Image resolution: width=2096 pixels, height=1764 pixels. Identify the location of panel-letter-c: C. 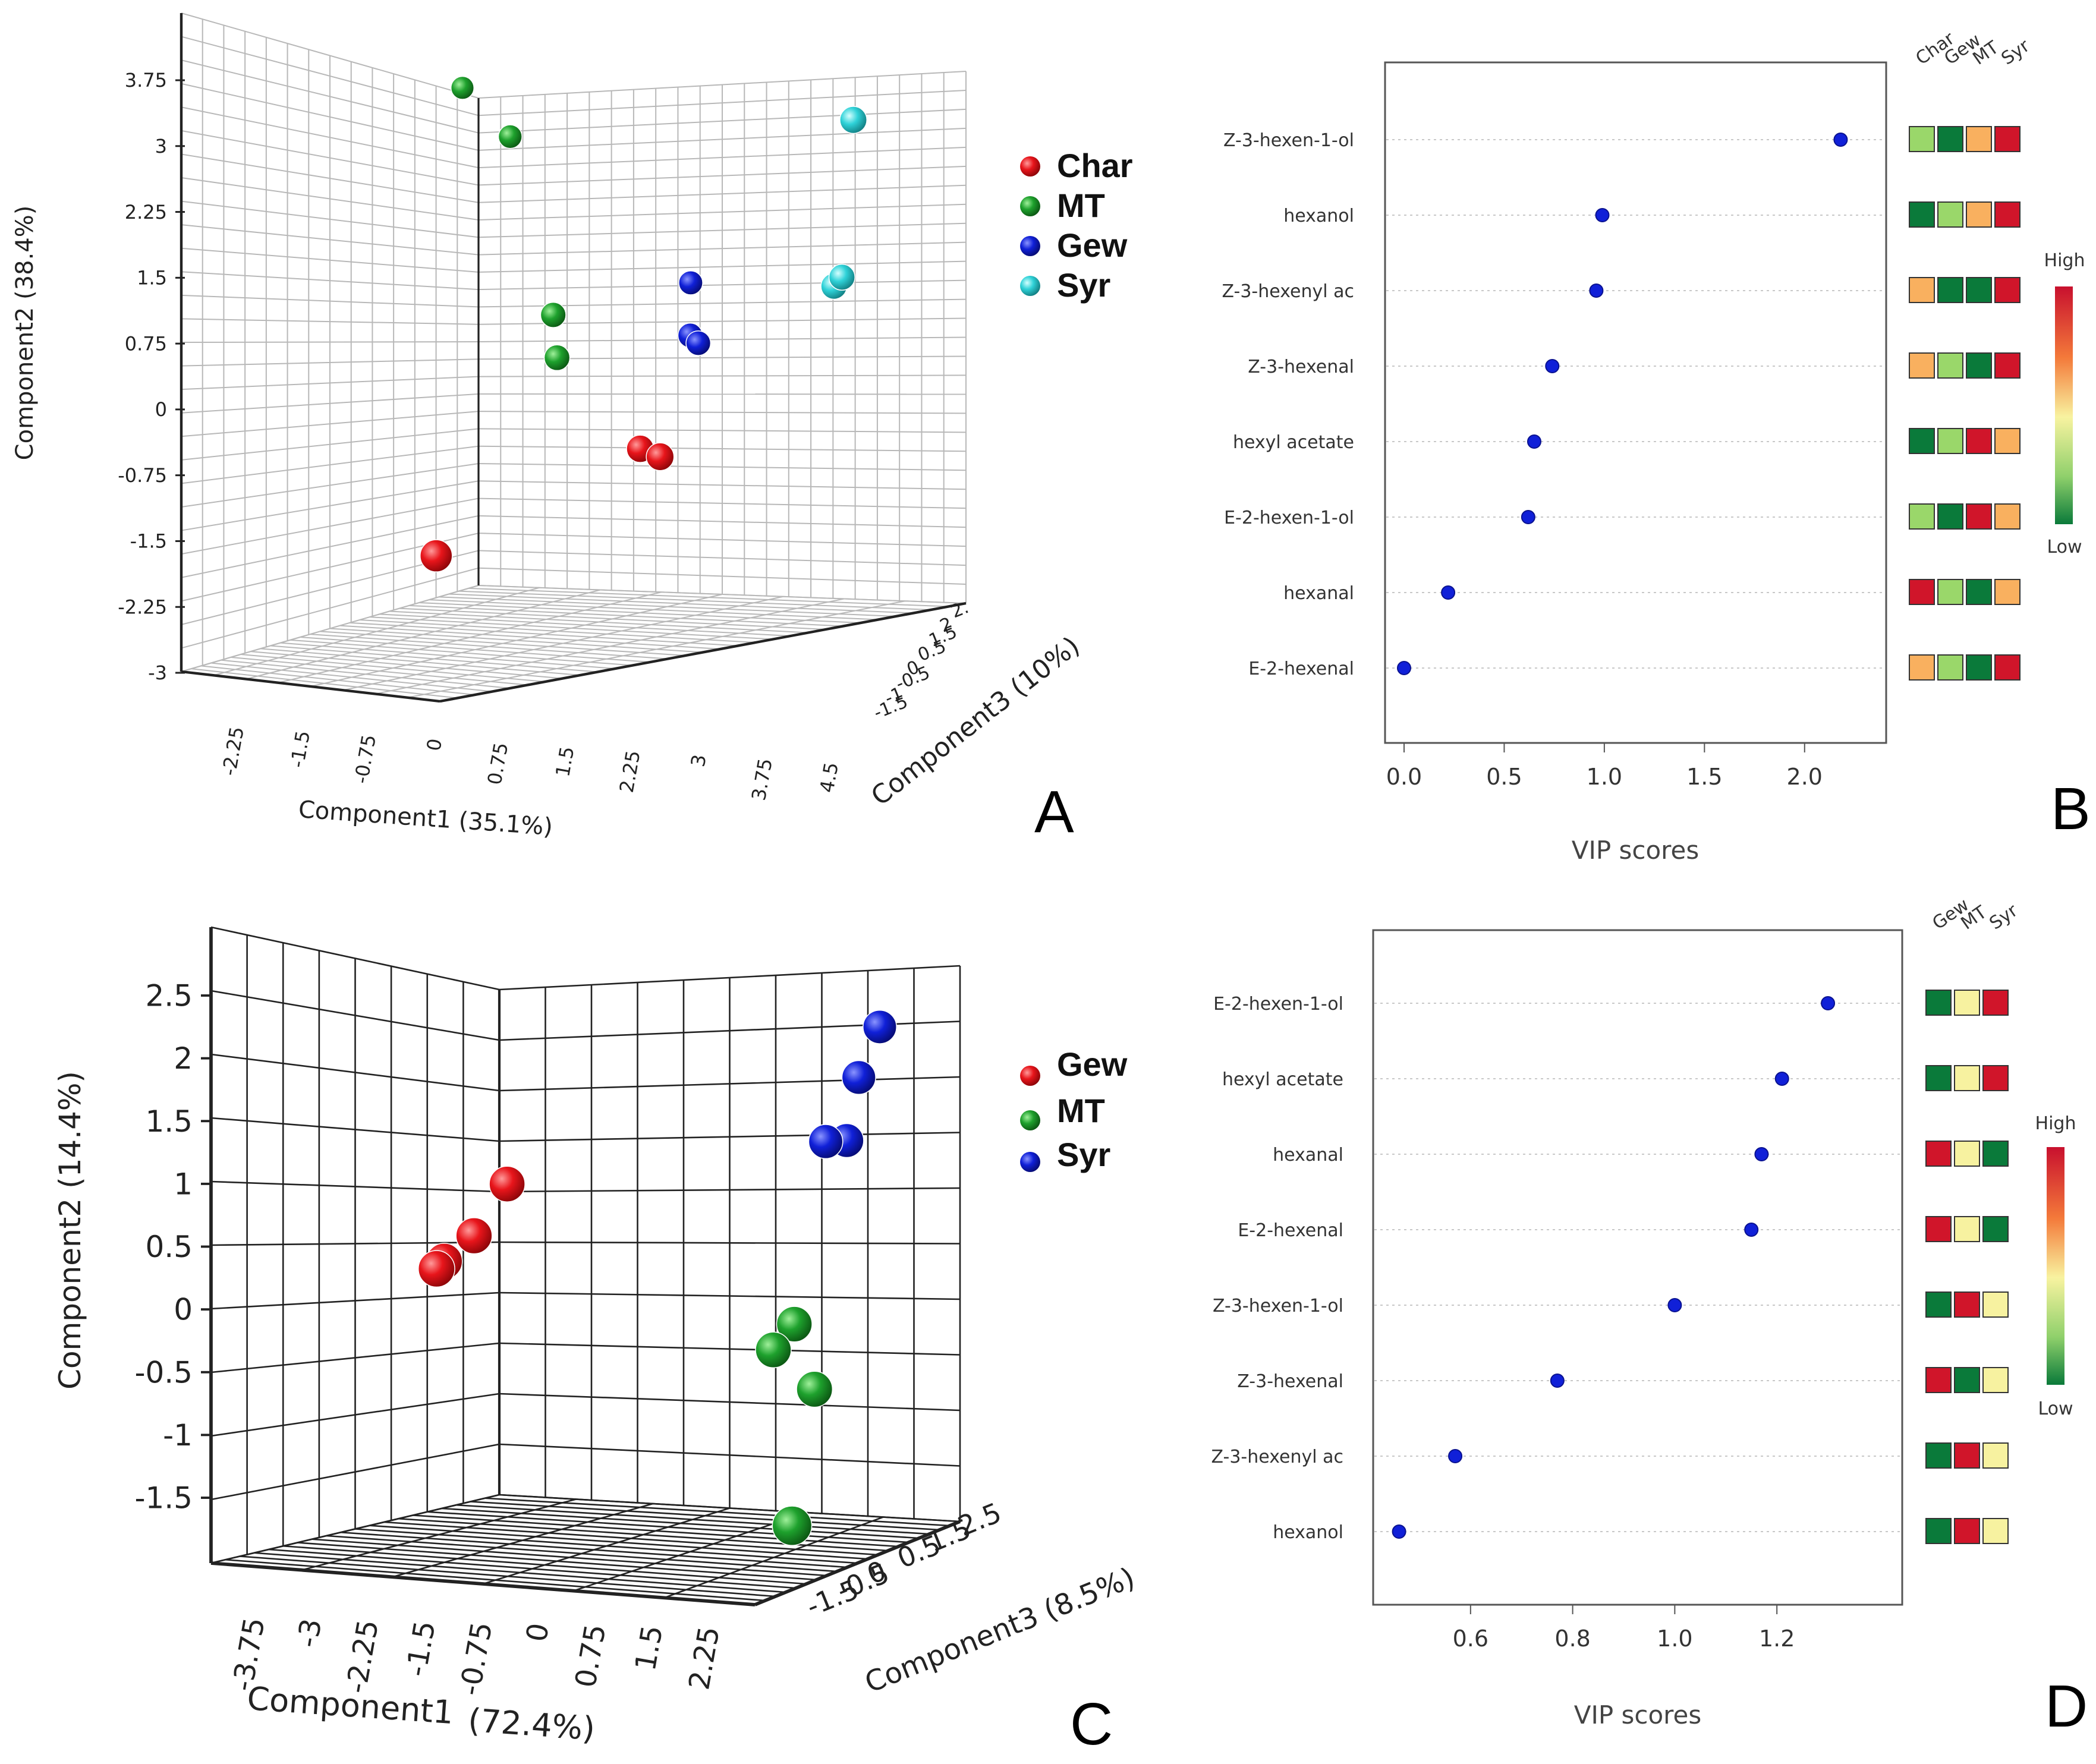
(1091, 1724).